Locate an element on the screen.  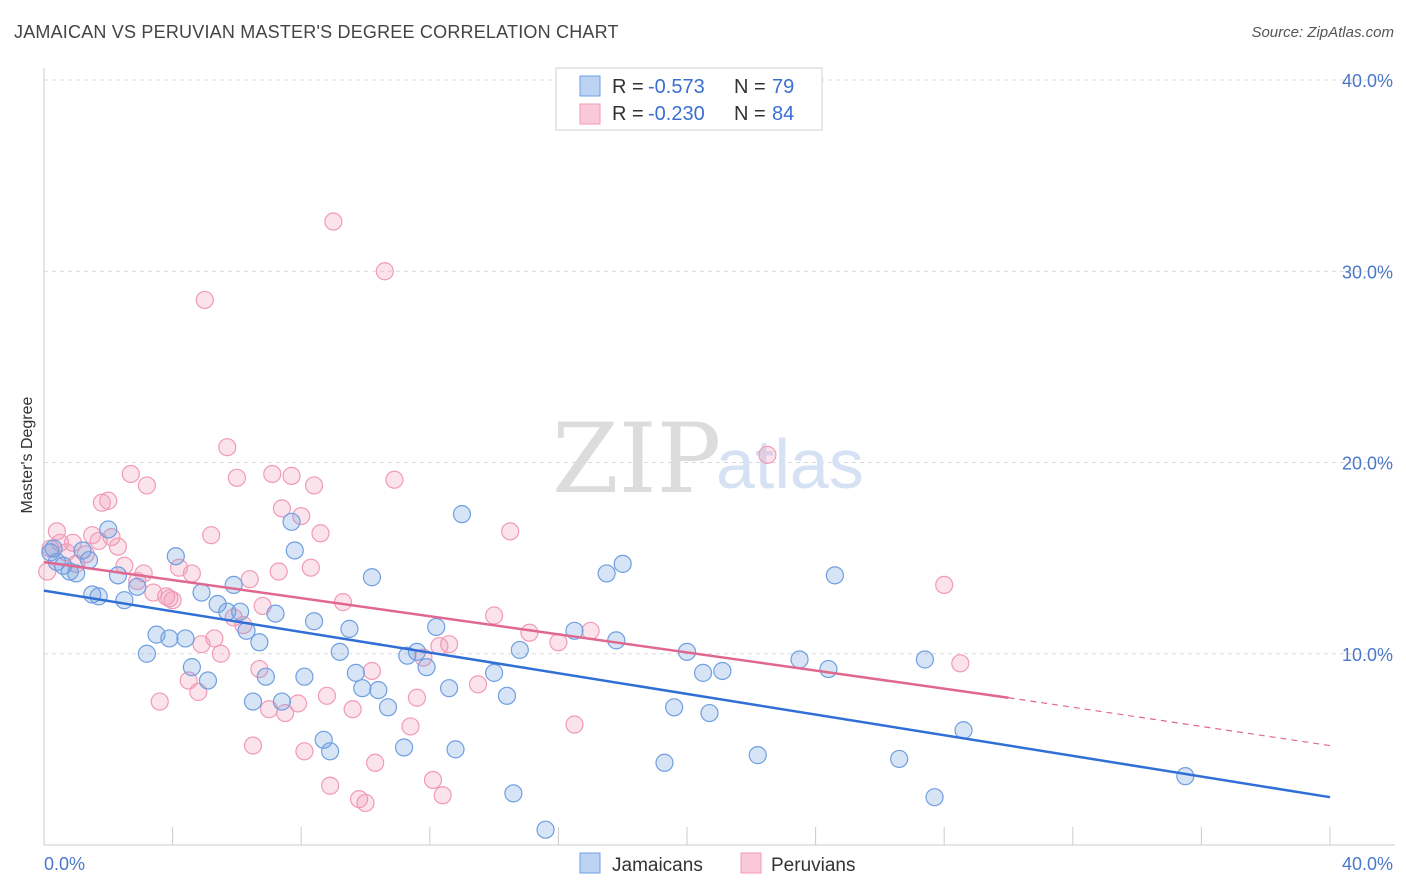
legend-n-value-2: 84 is located at coordinates (783, 114).